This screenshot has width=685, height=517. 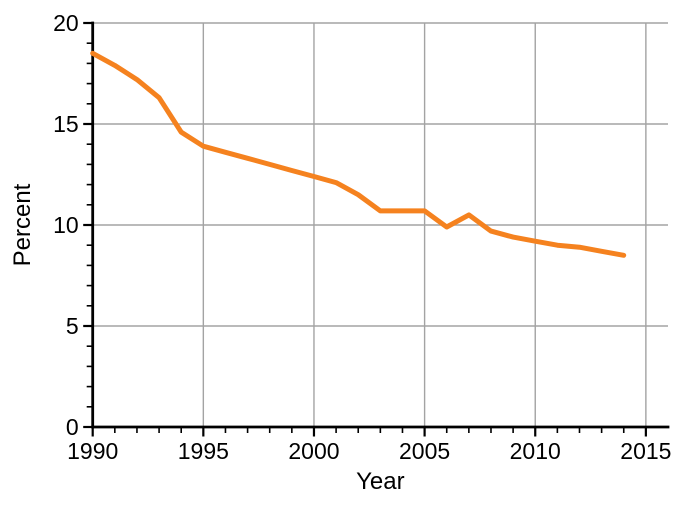 I want to click on y-tick-labels: 0 5 10 15 20, so click(x=66, y=225).